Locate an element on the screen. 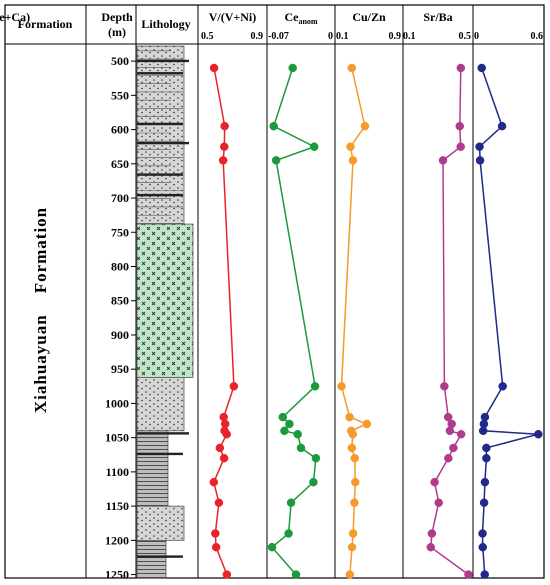 The height and width of the screenshot is (585, 550). panel-title-text: Ce is located at coordinates (291, 17).